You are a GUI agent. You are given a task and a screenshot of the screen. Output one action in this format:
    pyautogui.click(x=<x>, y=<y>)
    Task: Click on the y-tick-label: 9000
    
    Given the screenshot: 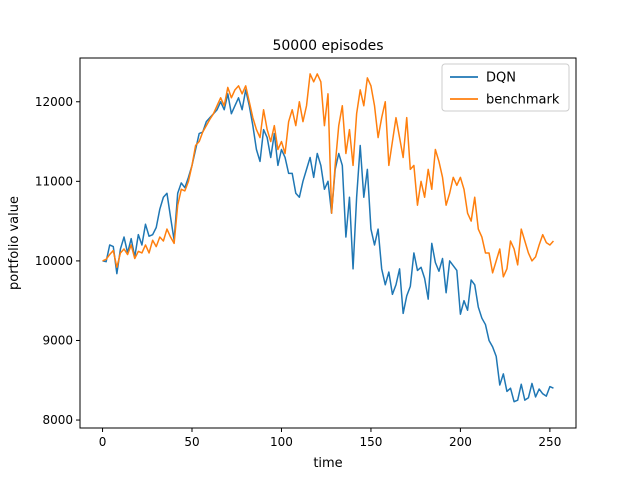 What is the action you would take?
    pyautogui.click(x=57, y=340)
    